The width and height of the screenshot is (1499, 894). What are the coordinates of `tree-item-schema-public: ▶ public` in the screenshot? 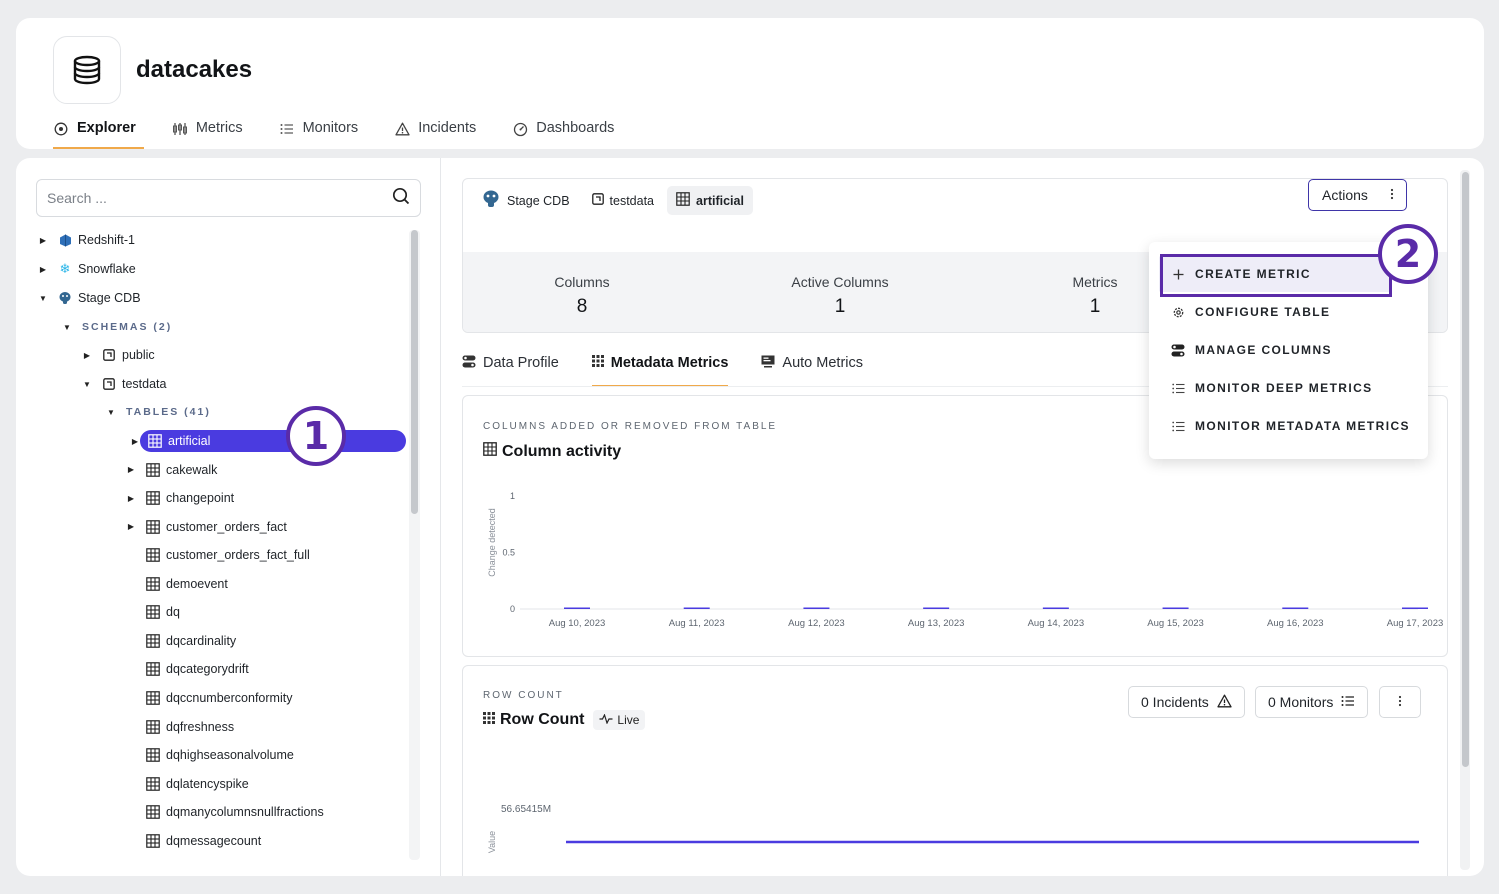 It's located at (118, 355).